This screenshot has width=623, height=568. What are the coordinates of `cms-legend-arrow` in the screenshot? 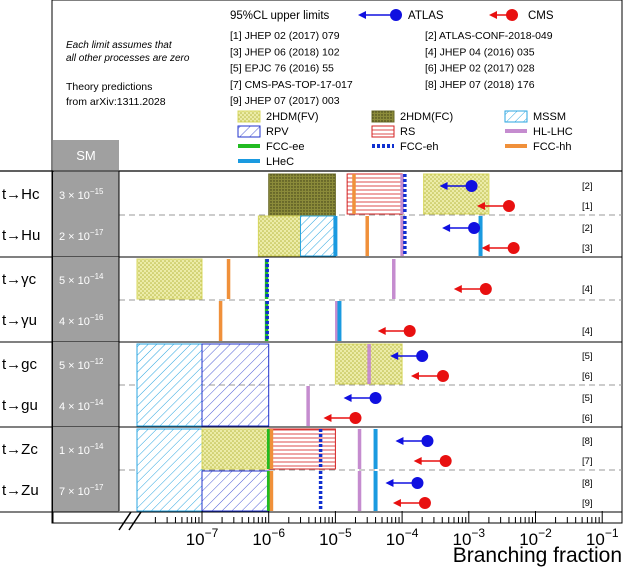 It's located at (503, 15).